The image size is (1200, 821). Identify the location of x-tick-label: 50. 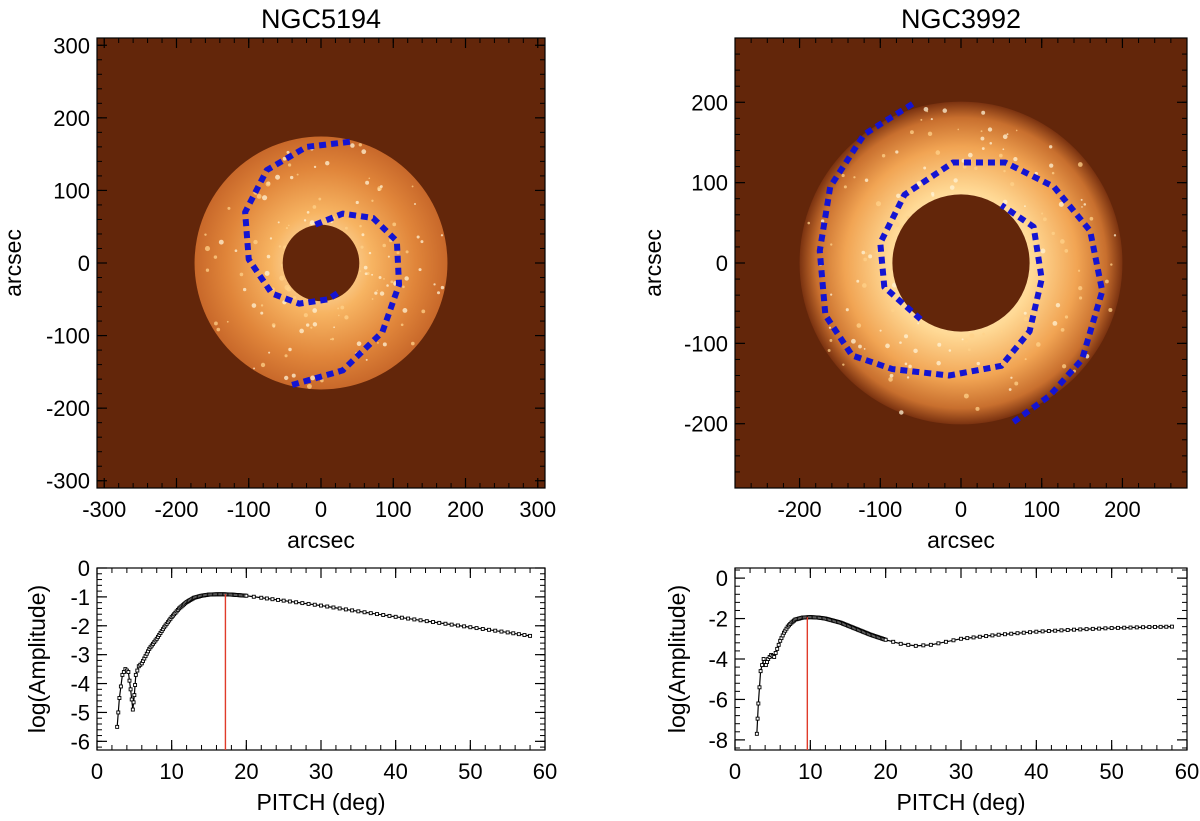
(470, 771).